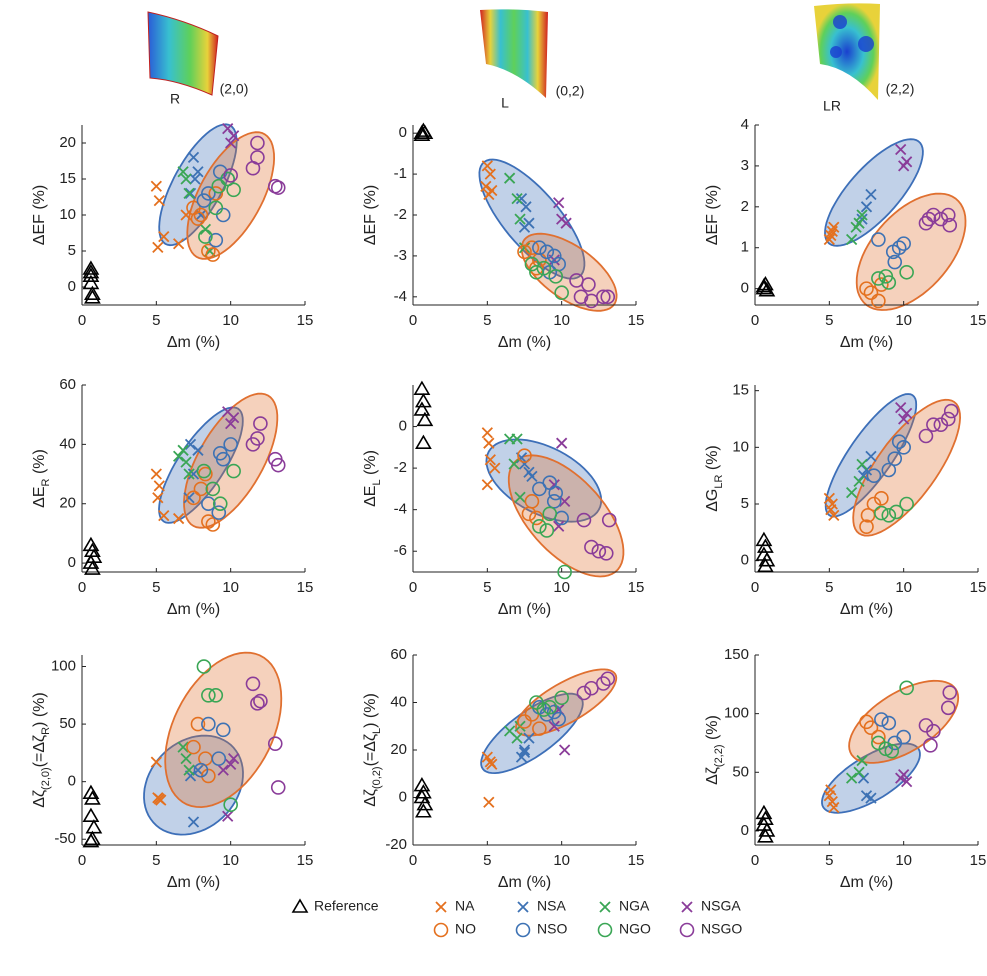  I want to click on legend-item: NSGA, so click(711, 906).